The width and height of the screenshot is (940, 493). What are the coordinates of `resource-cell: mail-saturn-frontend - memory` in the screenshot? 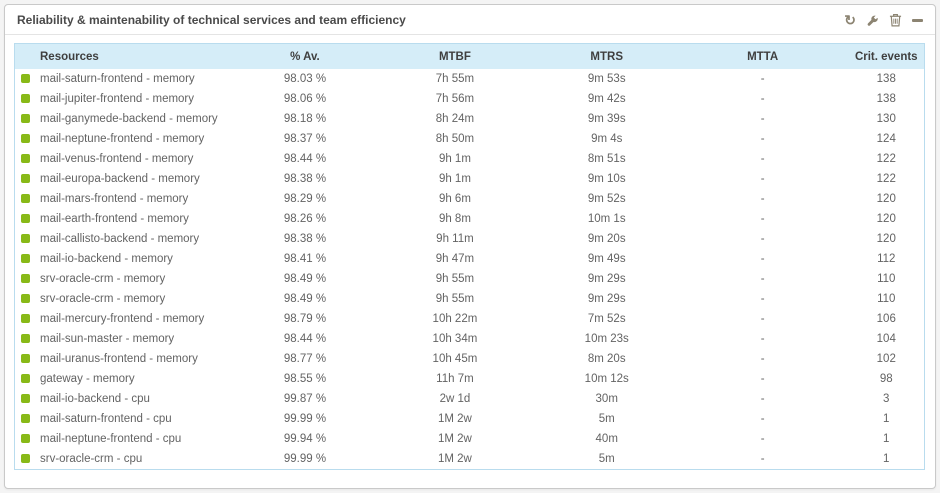 It's located at (126, 79).